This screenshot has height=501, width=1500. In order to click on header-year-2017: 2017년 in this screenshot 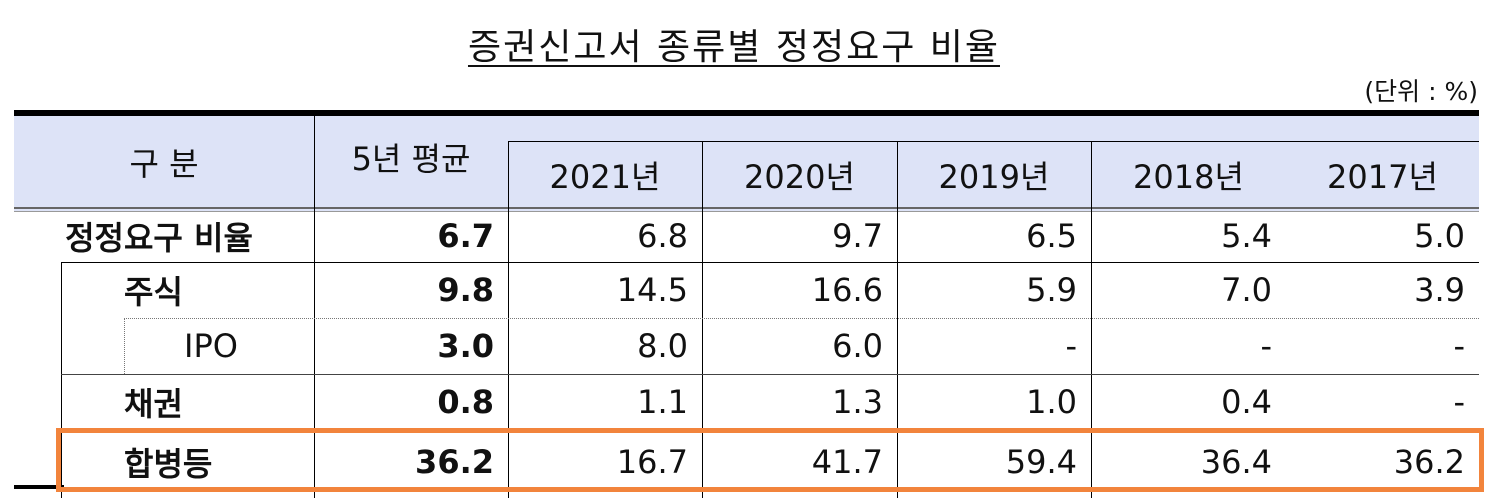, I will do `click(1382, 177)`.